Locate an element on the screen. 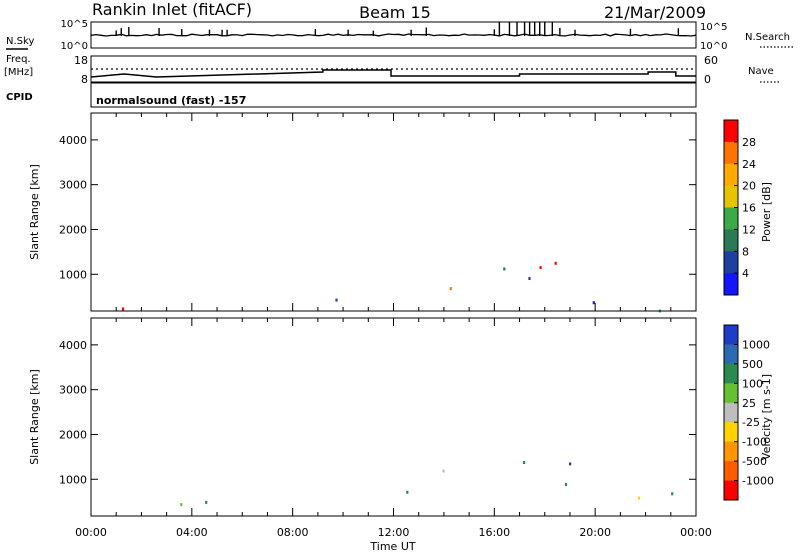 This screenshot has height=554, width=800. velocity-data is located at coordinates (427, 484).